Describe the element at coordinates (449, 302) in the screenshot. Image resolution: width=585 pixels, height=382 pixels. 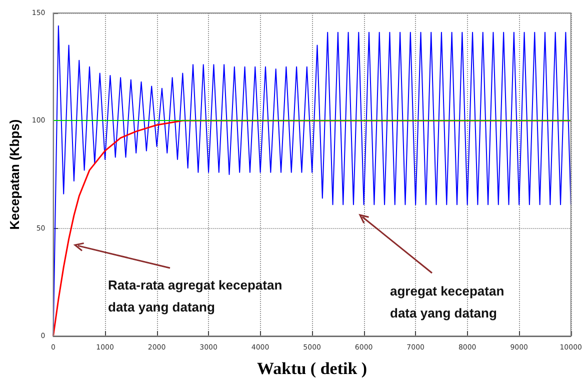
I see `annotation: agregat kecepatan data yang datang` at that location.